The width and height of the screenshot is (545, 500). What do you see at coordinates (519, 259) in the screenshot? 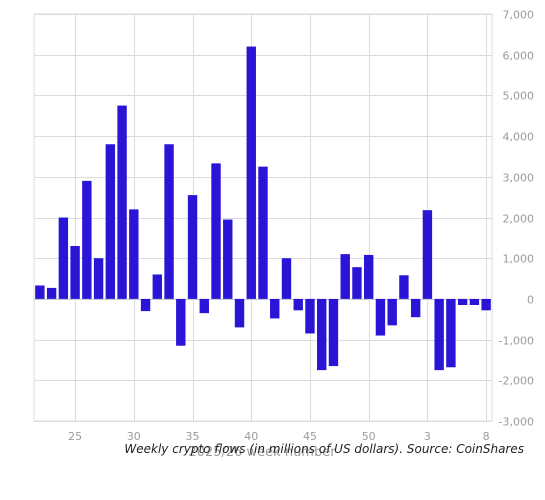
I see `y-tick-label: 1,000` at bounding box center [519, 259].